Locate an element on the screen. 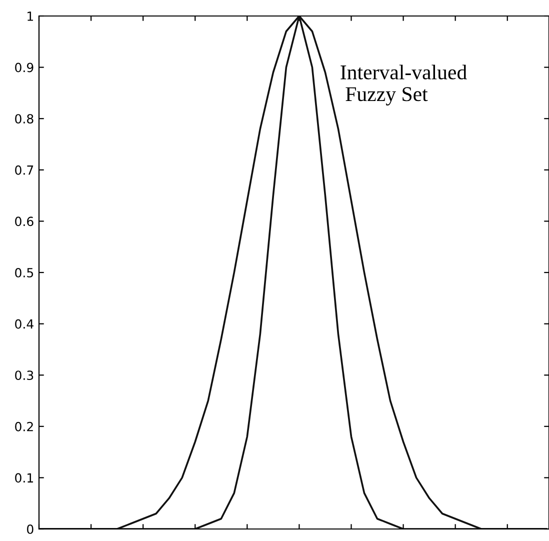 This screenshot has width=549, height=541. y-tick-label: 0.2 is located at coordinates (24, 427).